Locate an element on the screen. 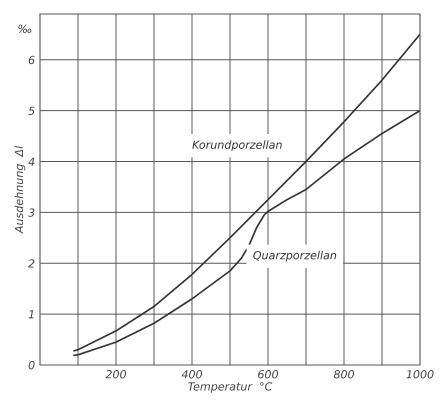 This screenshot has width=440, height=401. y-tick-label: 3 is located at coordinates (31, 212).